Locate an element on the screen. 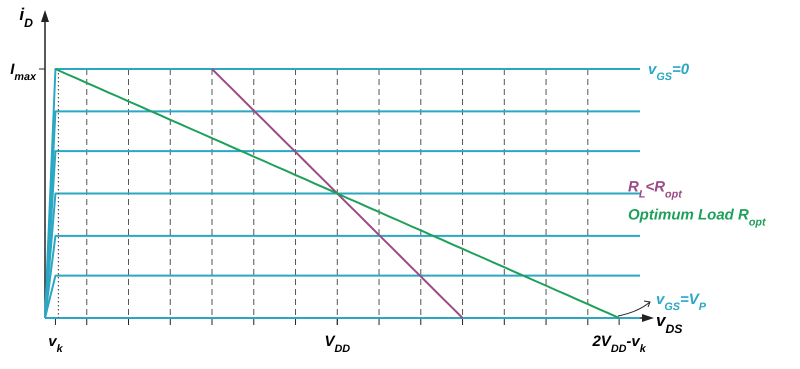  y-axis-title: i$_{D}$ is located at coordinates (26, 17).